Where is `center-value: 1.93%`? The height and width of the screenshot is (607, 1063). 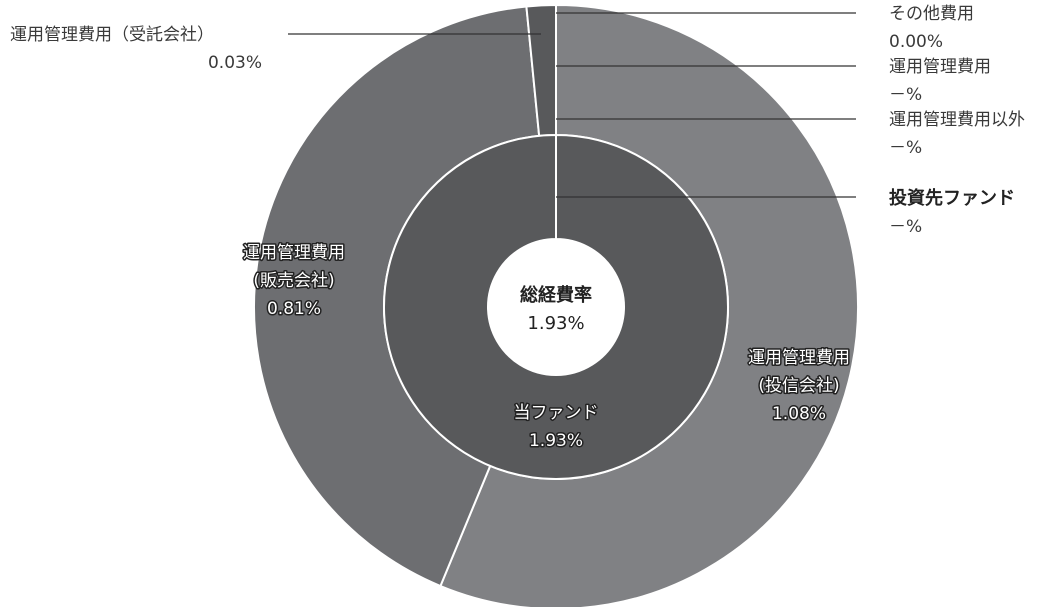 center-value: 1.93% is located at coordinates (555, 323).